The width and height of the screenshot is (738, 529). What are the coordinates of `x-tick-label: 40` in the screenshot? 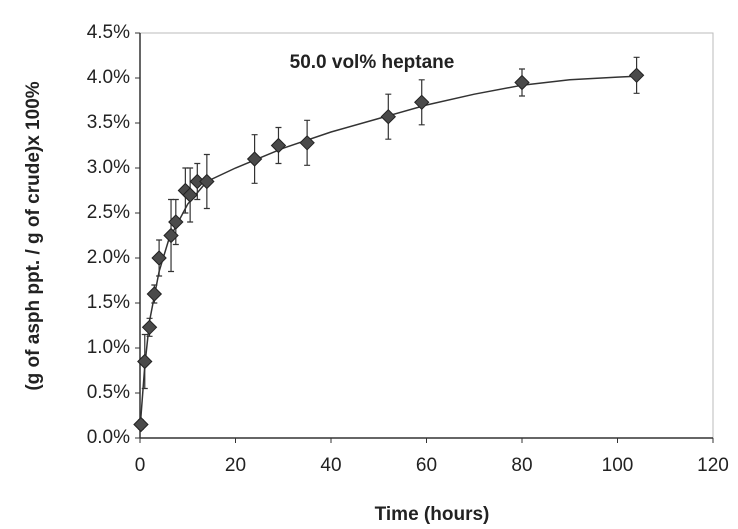 It's located at (330, 465).